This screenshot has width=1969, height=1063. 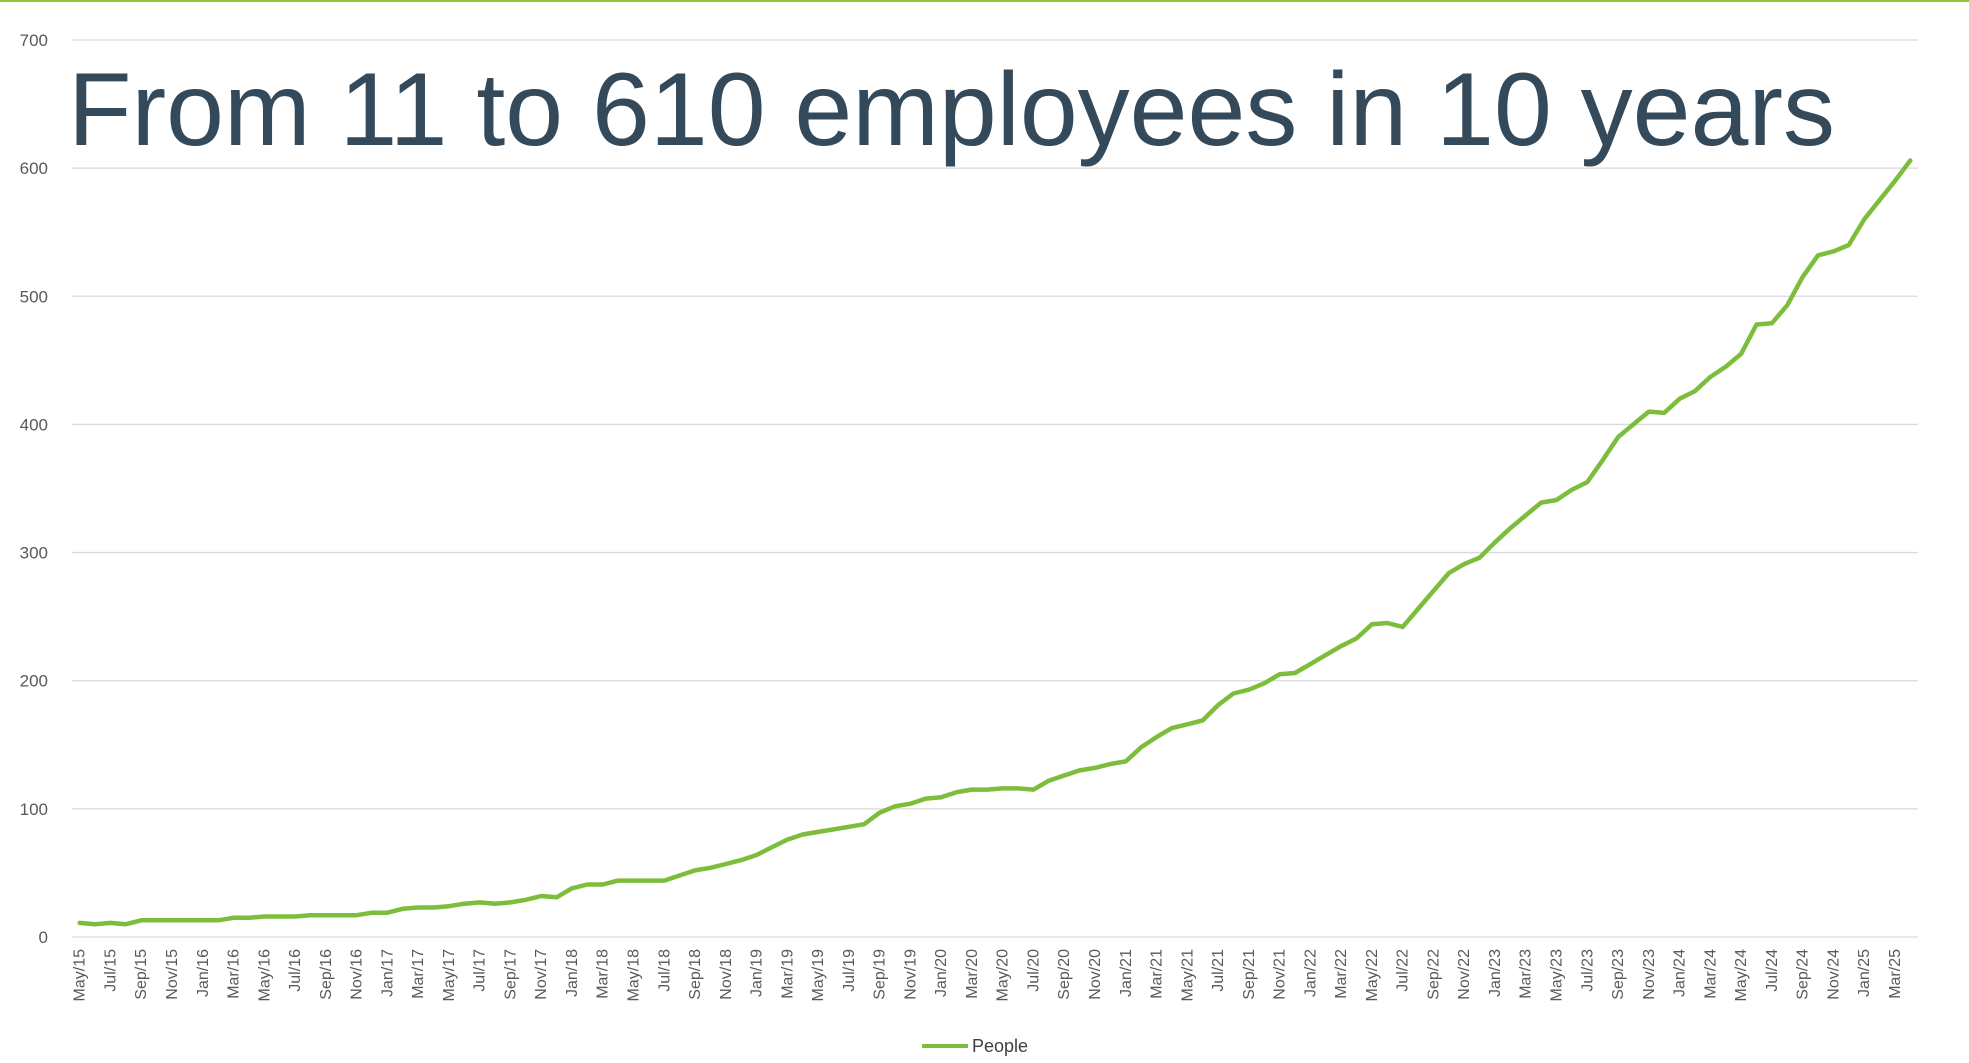 What do you see at coordinates (34, 40) in the screenshot?
I see `y-tick-label: 700` at bounding box center [34, 40].